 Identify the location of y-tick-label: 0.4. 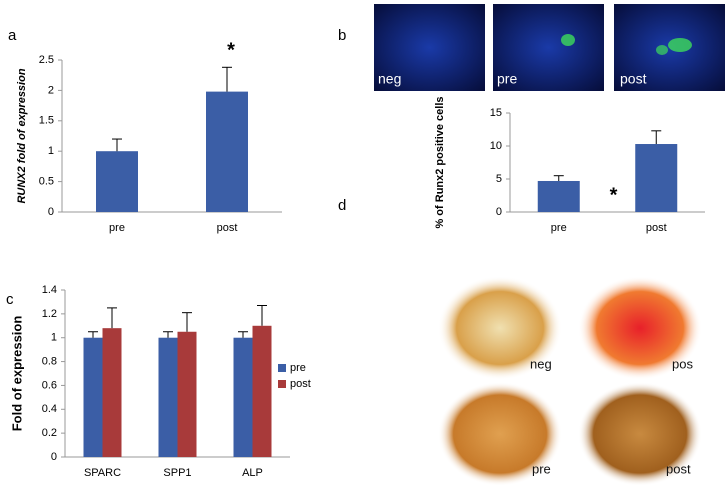
(49, 409).